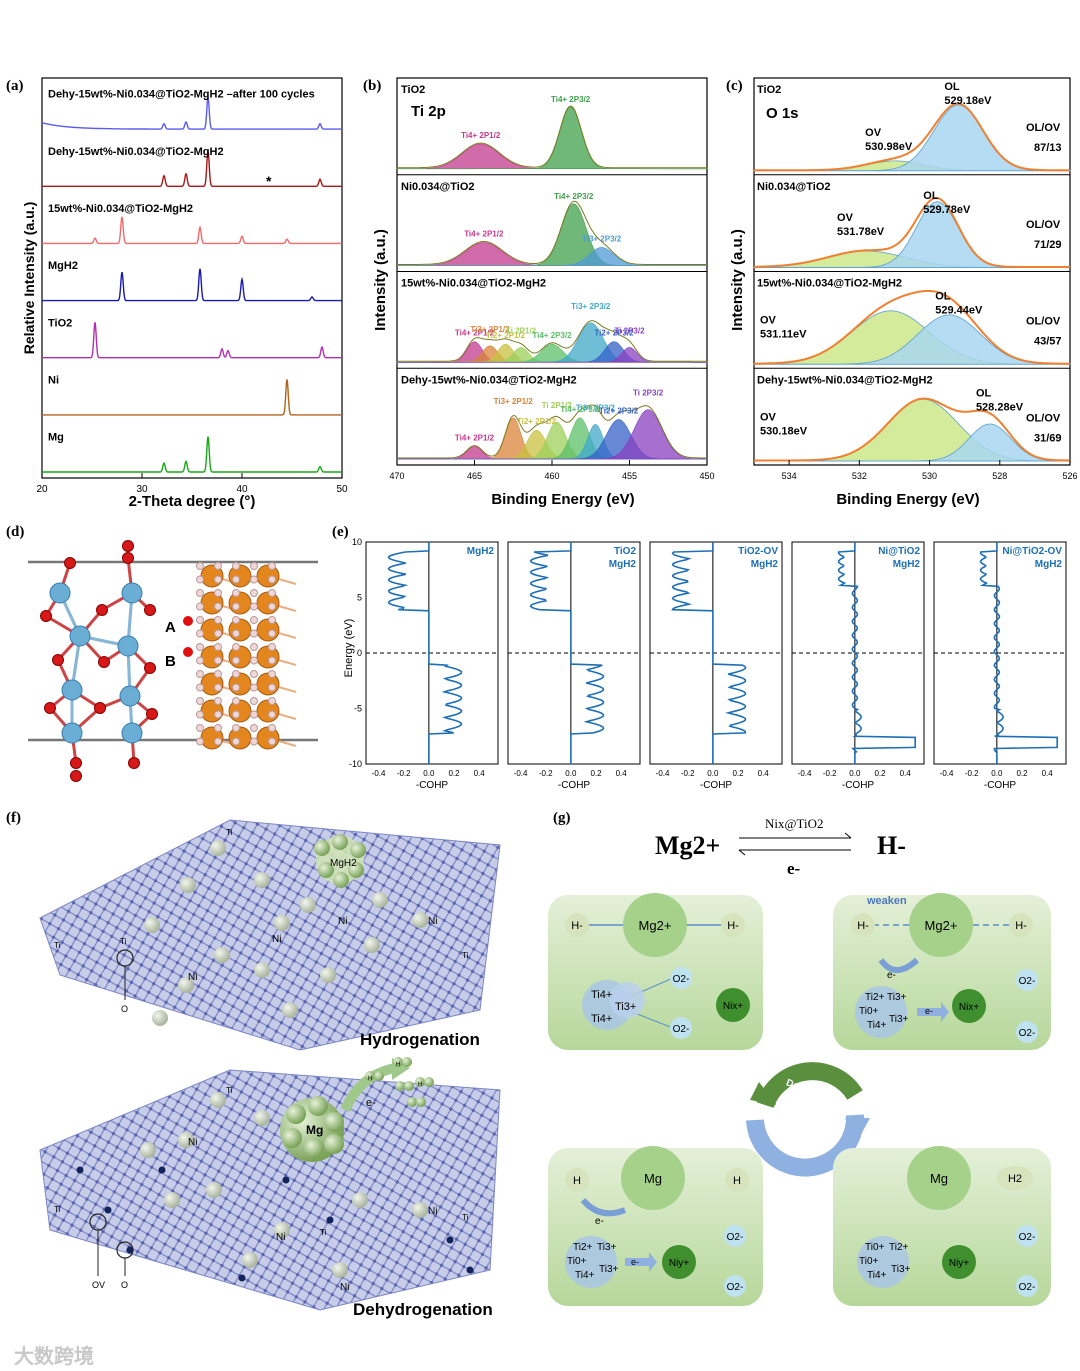  I want to click on f-top-atom-label: Ni, so click(432, 921).